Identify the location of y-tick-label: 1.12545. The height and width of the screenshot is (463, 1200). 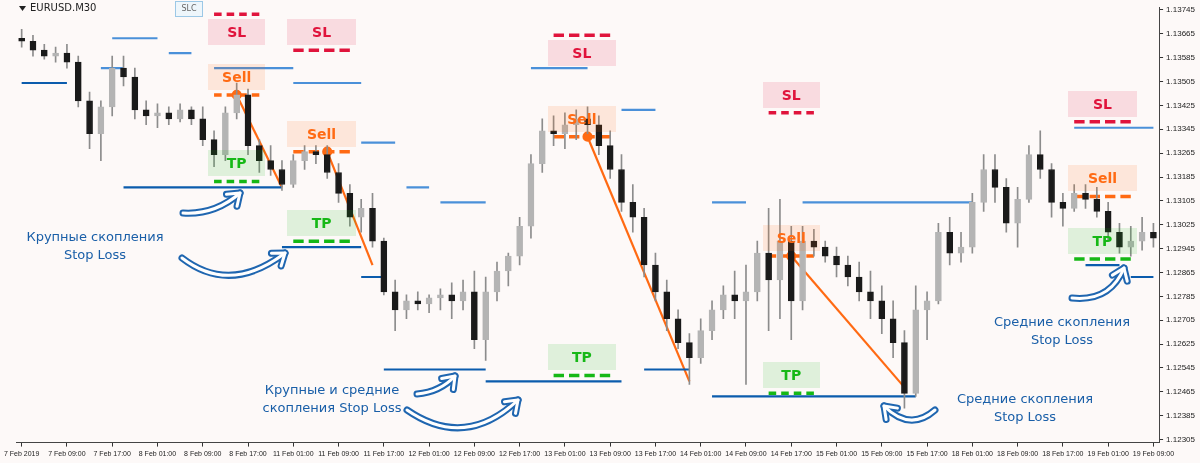
(1181, 368).